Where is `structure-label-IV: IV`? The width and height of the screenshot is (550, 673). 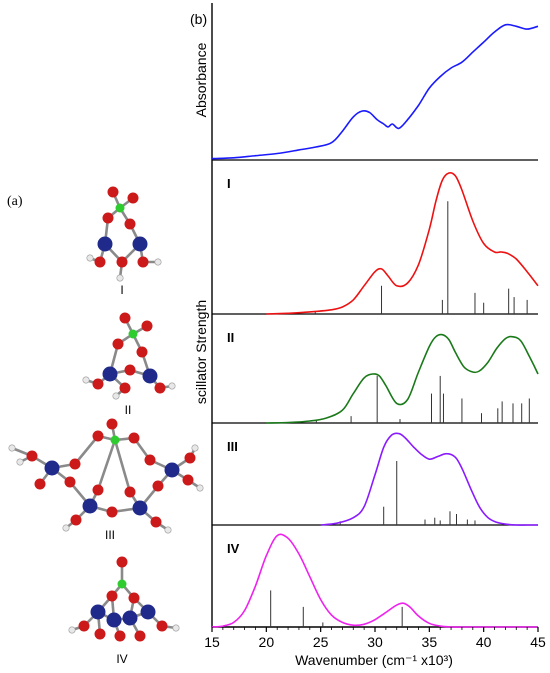 structure-label-IV: IV is located at coordinates (121, 659).